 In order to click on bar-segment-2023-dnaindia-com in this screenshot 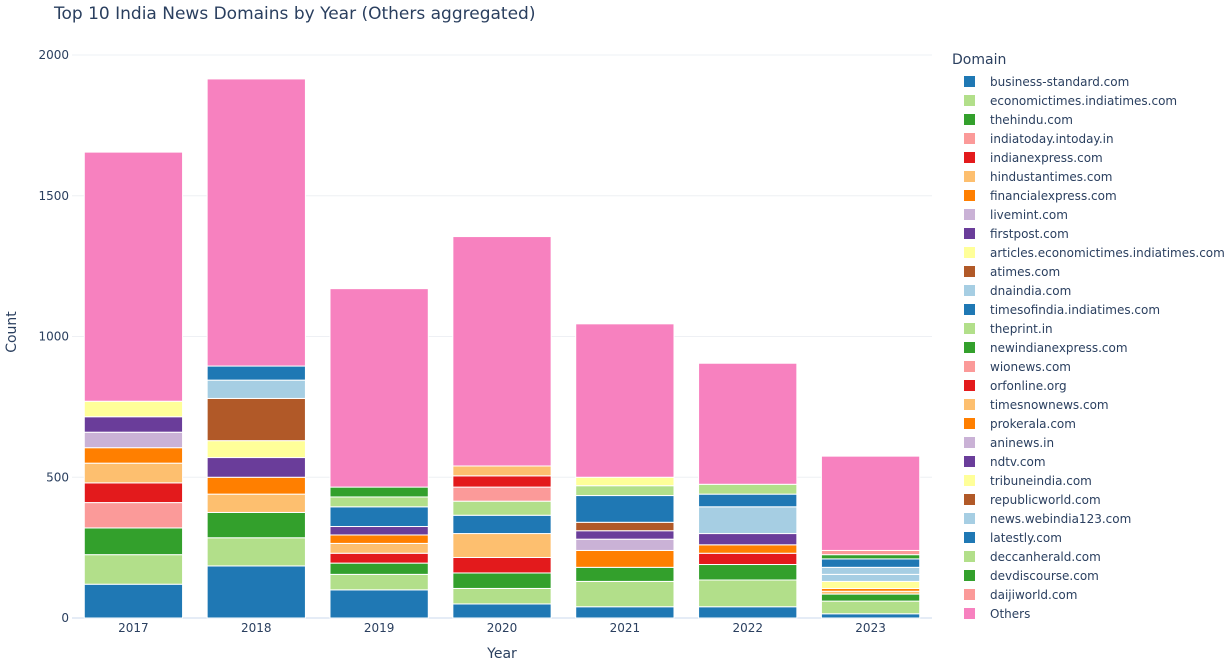, I will do `click(870, 577)`.